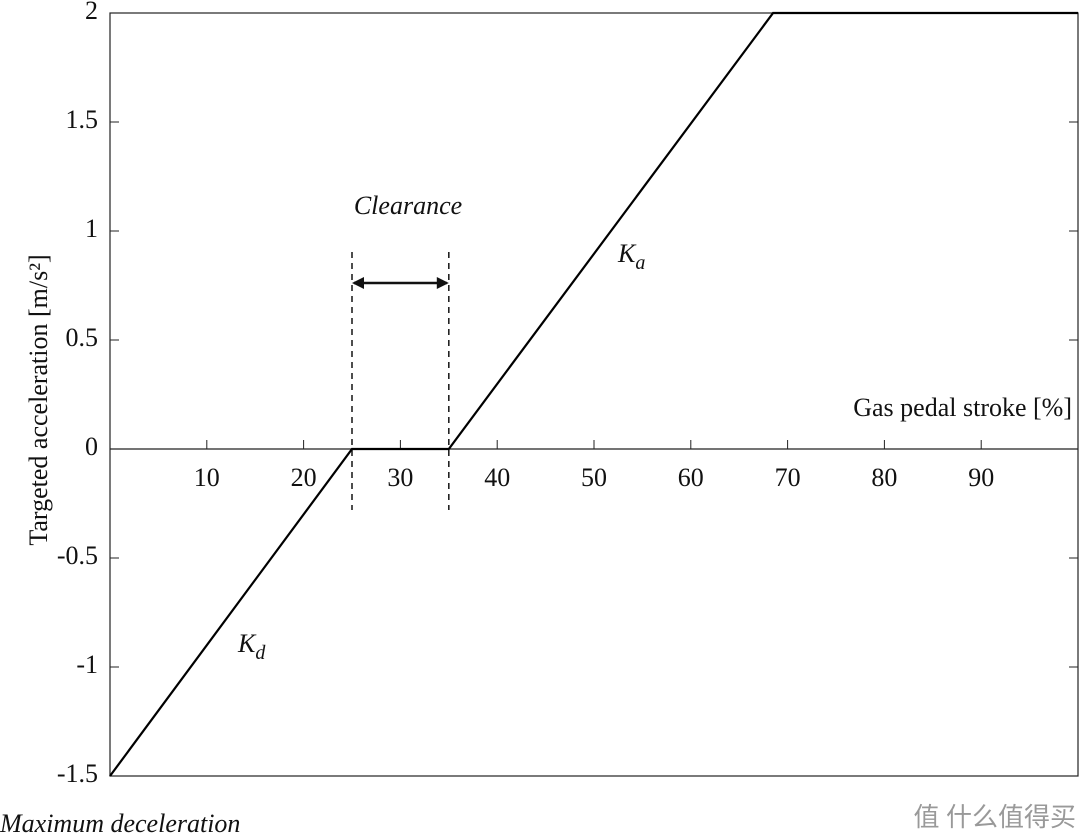 Image resolution: width=1080 pixels, height=839 pixels. Describe the element at coordinates (640, 263) in the screenshot. I see `ka-sub: a` at that location.